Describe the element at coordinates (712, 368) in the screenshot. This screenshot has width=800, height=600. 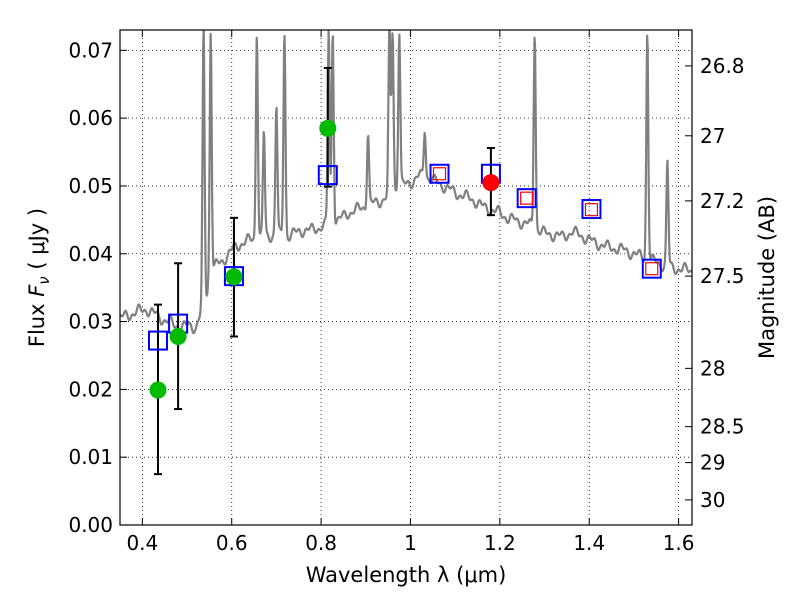
I see `mag-tick-label: 28` at that location.